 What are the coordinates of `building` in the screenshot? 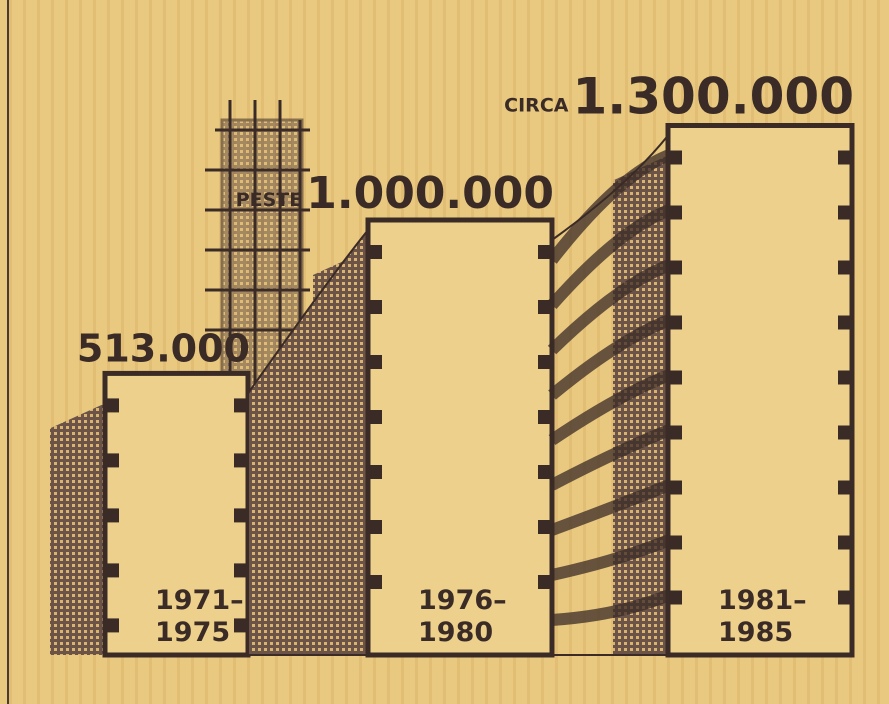 It's located at (460, 437).